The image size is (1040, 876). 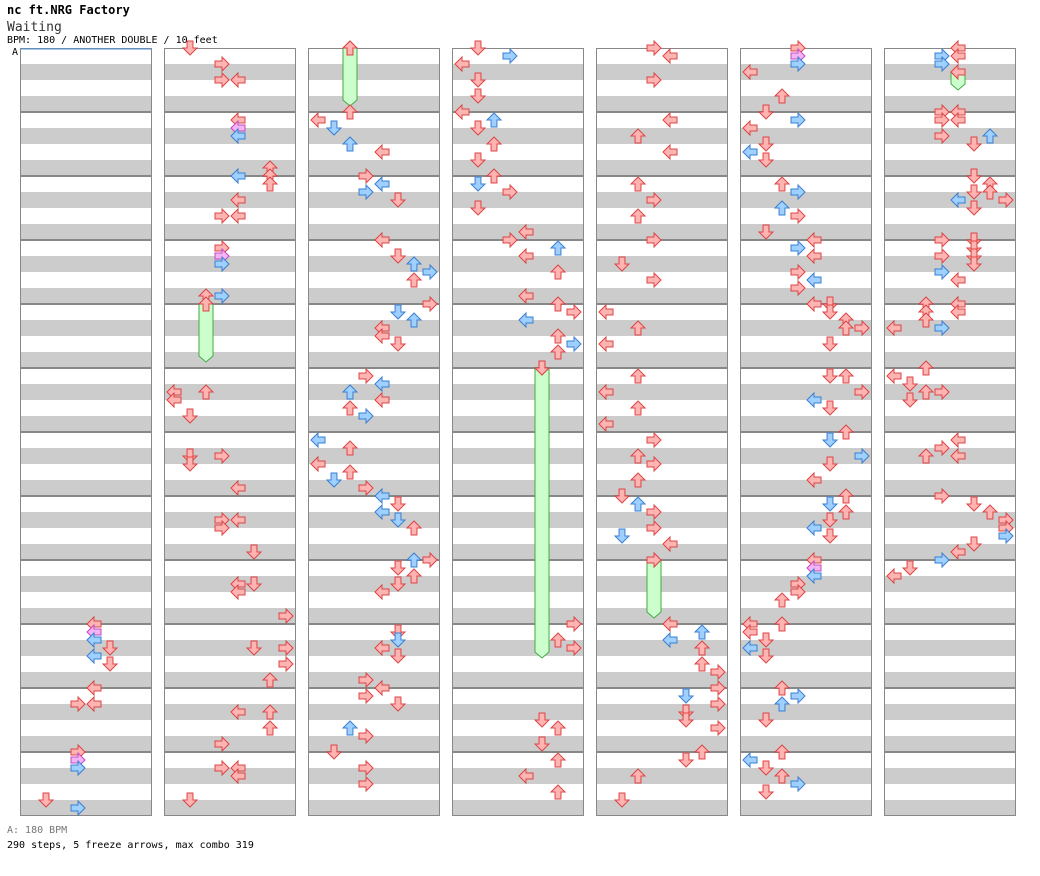 I want to click on freeze-arrow, so click(x=654, y=589).